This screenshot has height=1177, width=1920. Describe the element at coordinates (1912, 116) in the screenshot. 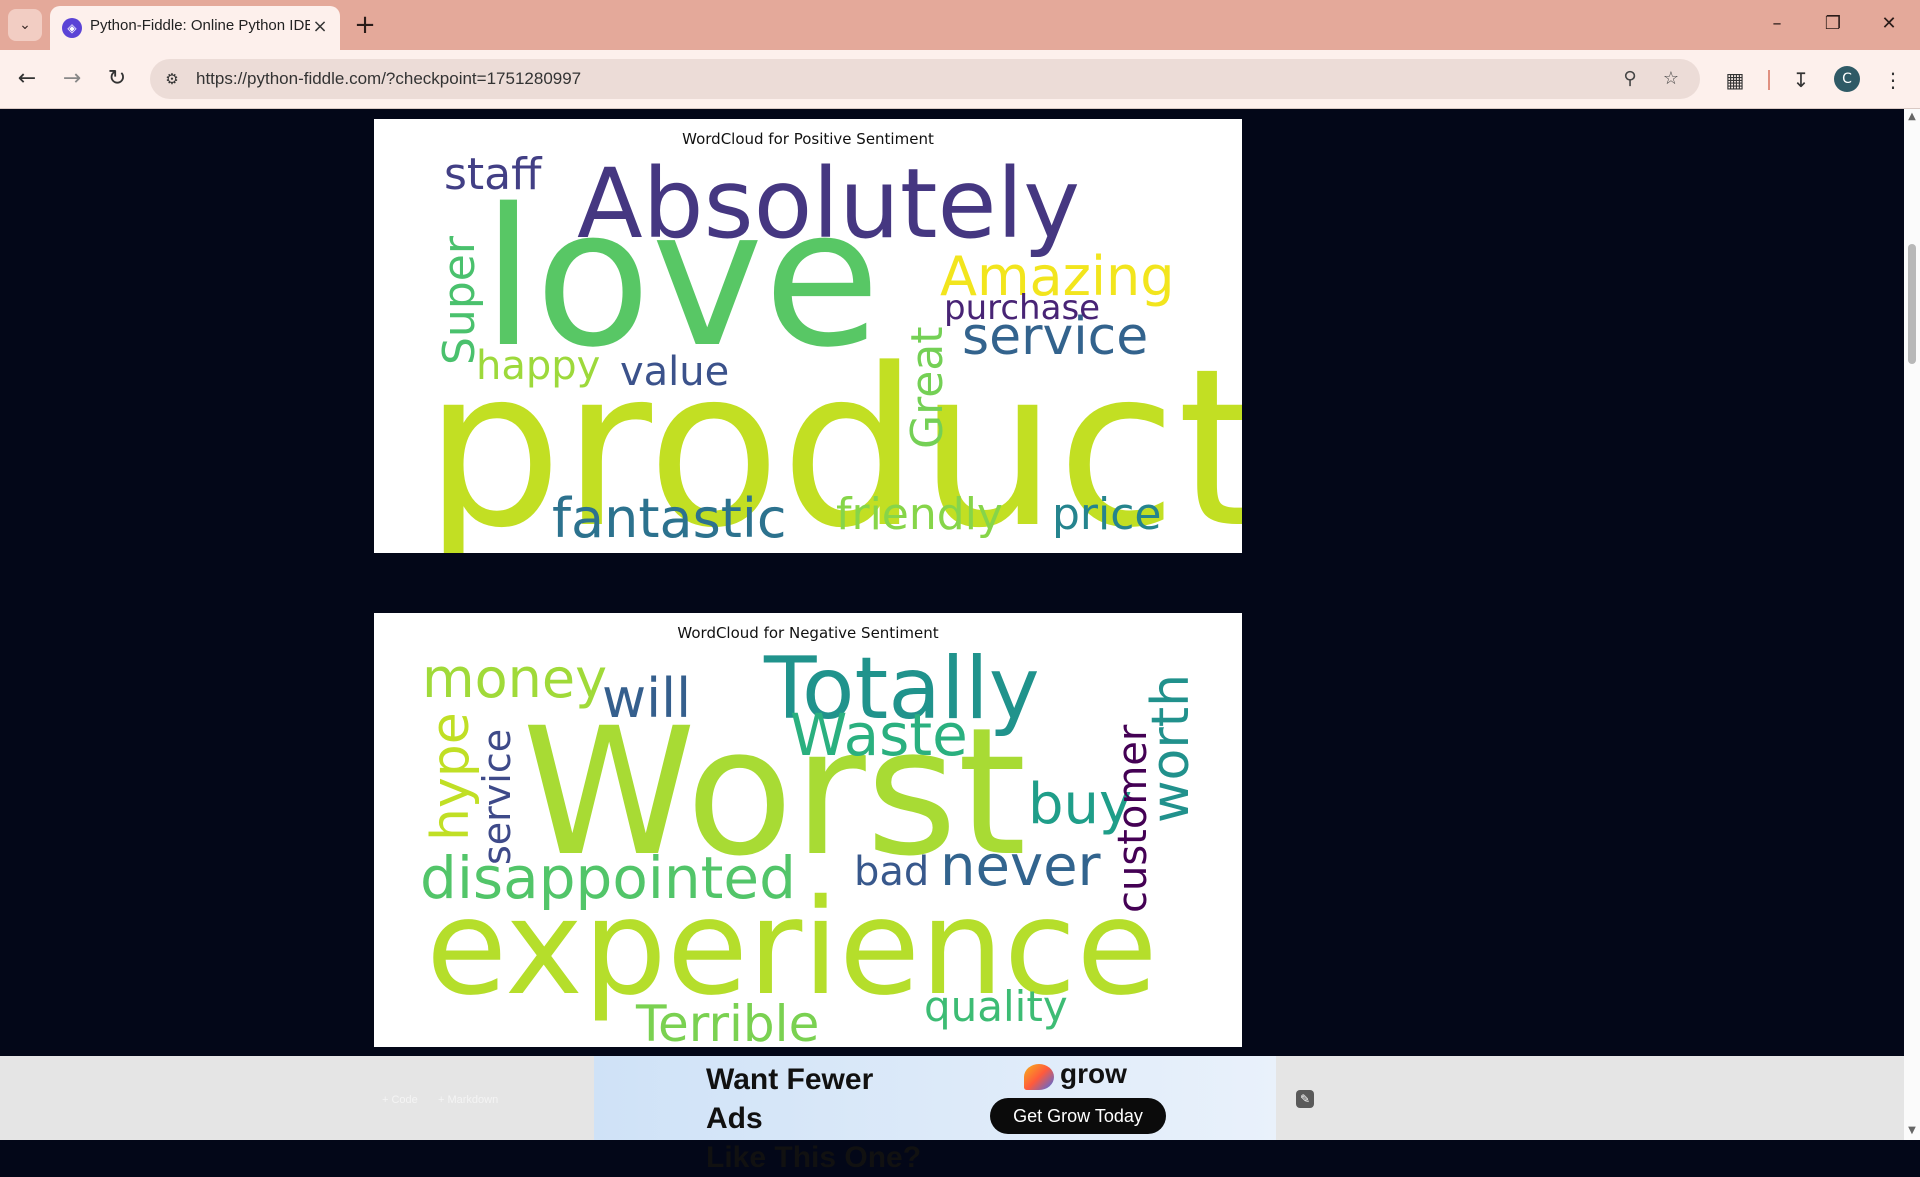

I see `scroll-up-icon: ▲` at that location.